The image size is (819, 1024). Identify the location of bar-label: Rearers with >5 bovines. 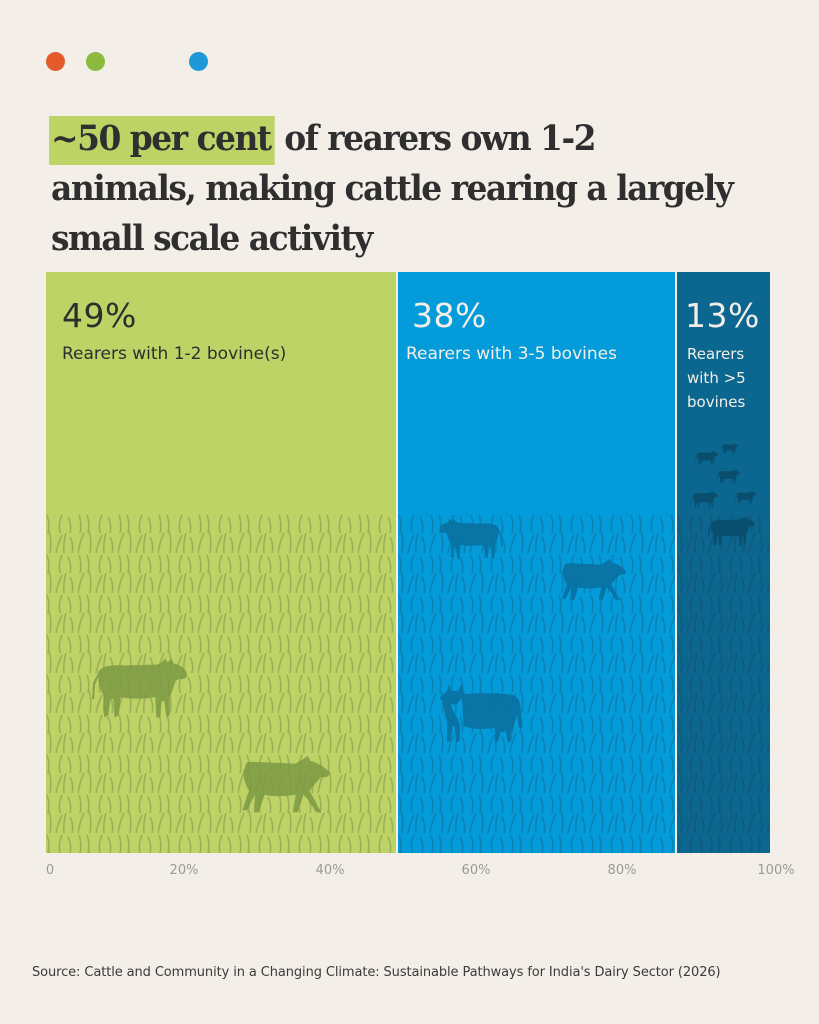
(716, 378).